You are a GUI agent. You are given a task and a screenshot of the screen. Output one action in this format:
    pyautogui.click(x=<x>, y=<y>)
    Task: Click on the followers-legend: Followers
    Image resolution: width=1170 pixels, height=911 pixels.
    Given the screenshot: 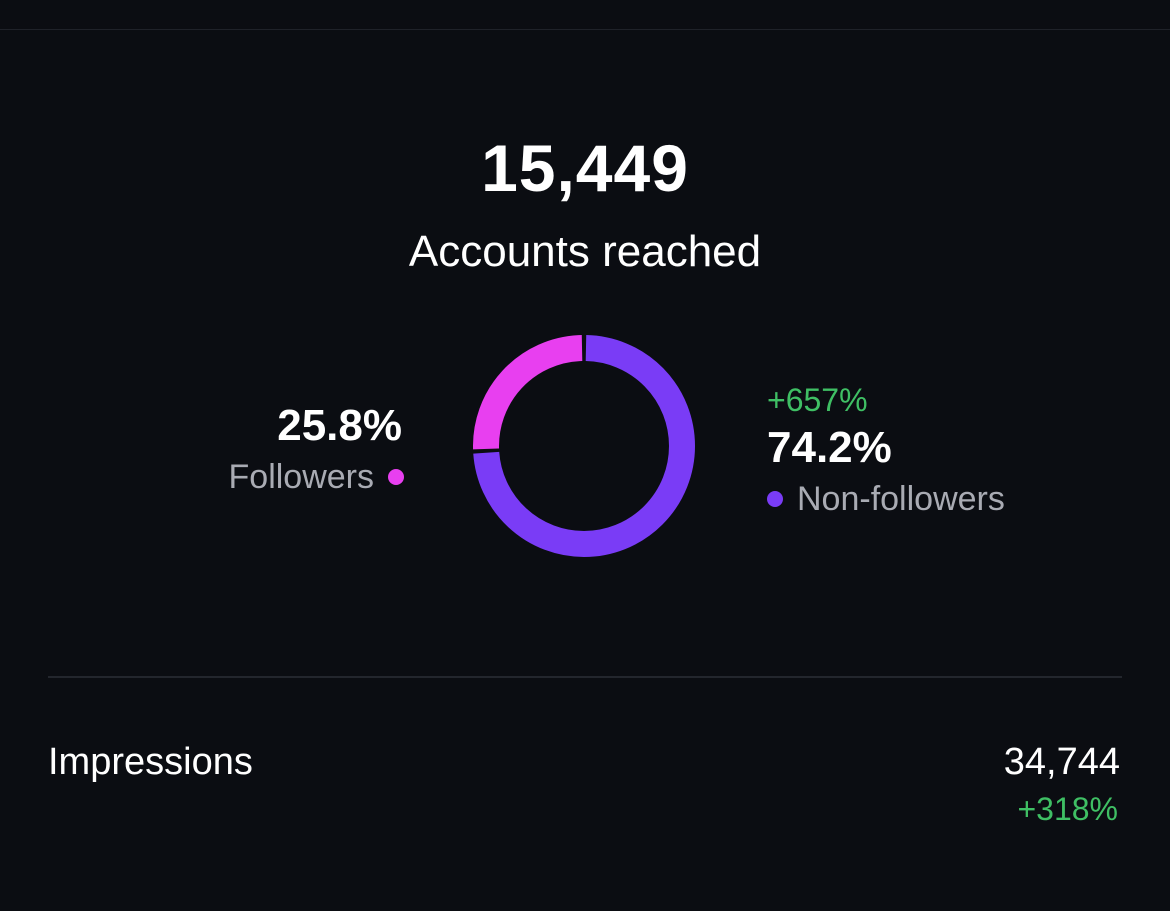 What is the action you would take?
    pyautogui.click(x=316, y=477)
    